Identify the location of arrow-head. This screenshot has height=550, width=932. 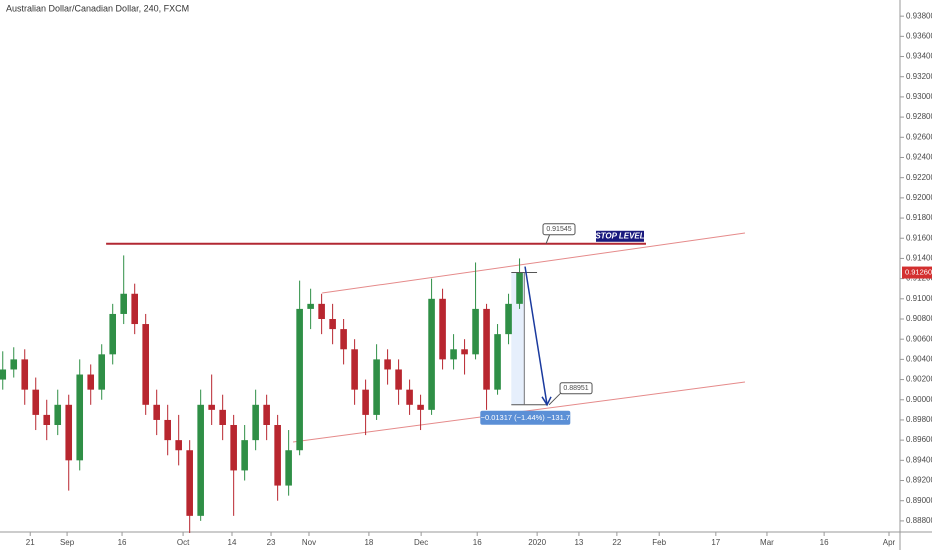
(546, 401).